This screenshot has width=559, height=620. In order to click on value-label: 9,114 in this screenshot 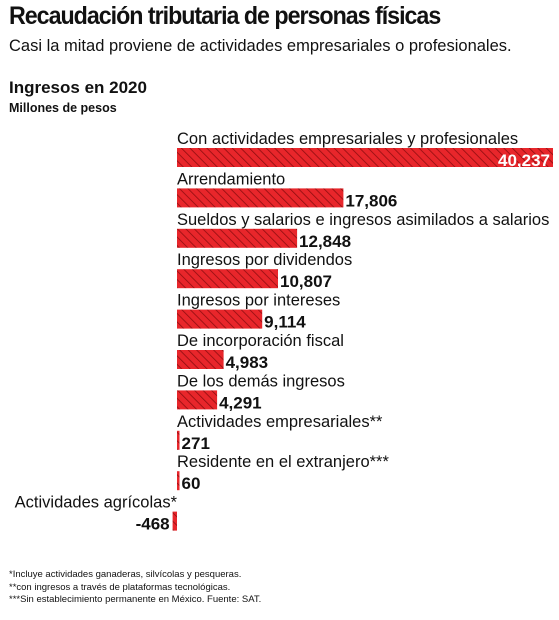, I will do `click(285, 322)`.